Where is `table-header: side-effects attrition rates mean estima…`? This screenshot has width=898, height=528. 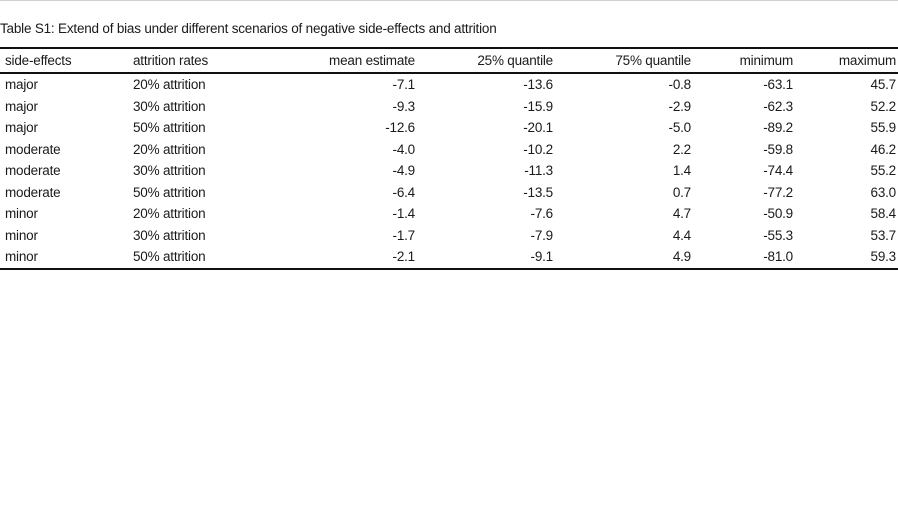
table-header: side-effects attrition rates mean estima… is located at coordinates (449, 60).